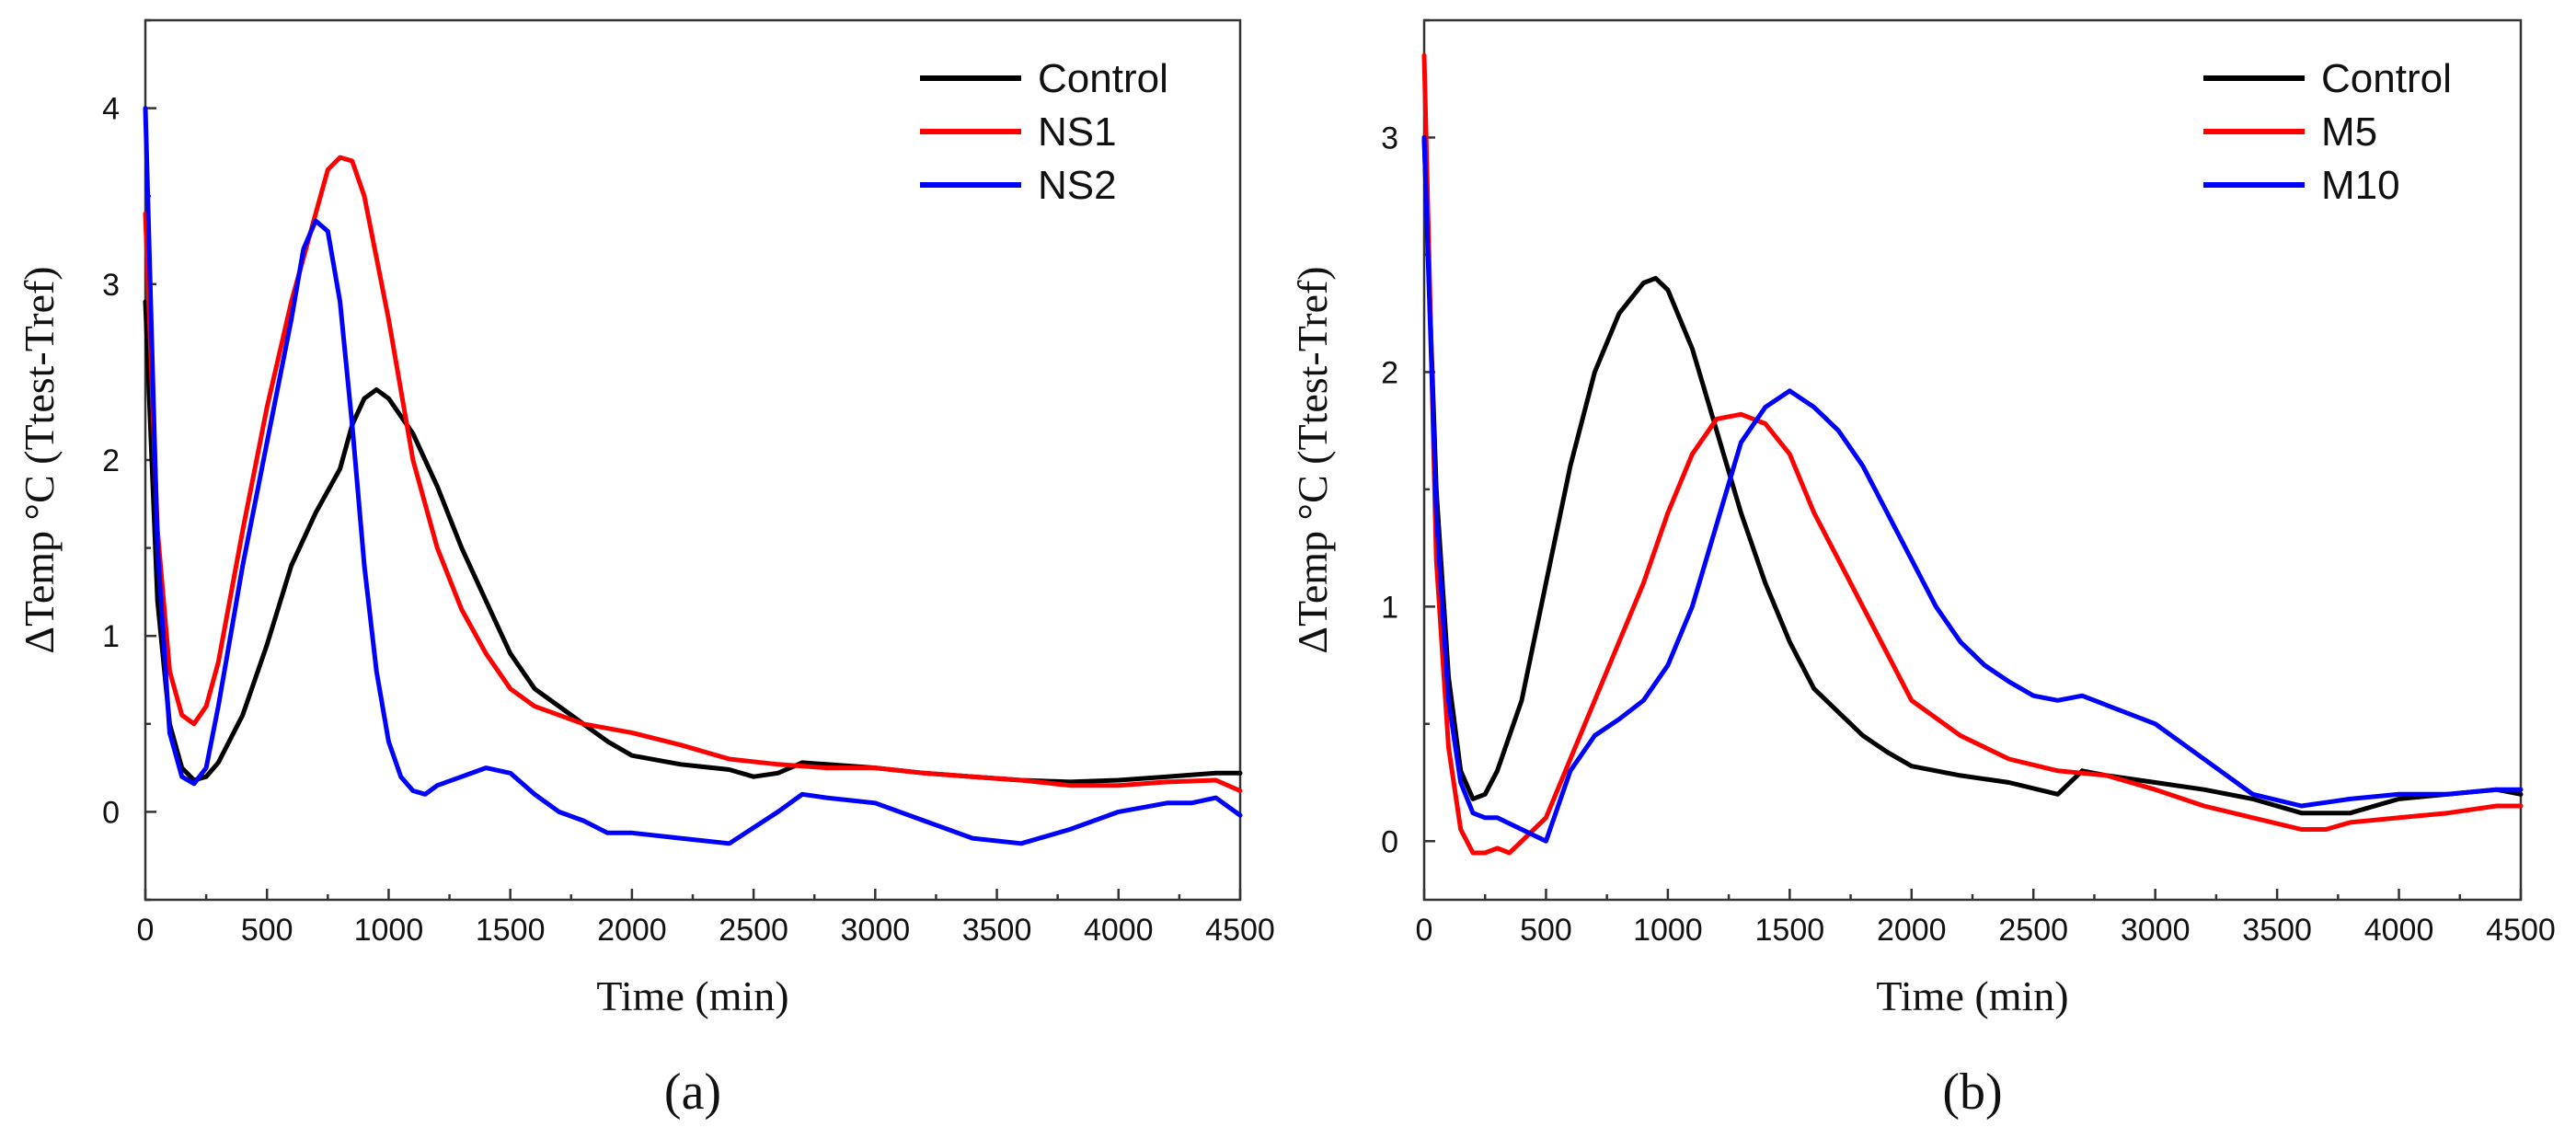 This screenshot has width=2576, height=1139. What do you see at coordinates (111, 109) in the screenshot?
I see `y-tick-label: 4` at bounding box center [111, 109].